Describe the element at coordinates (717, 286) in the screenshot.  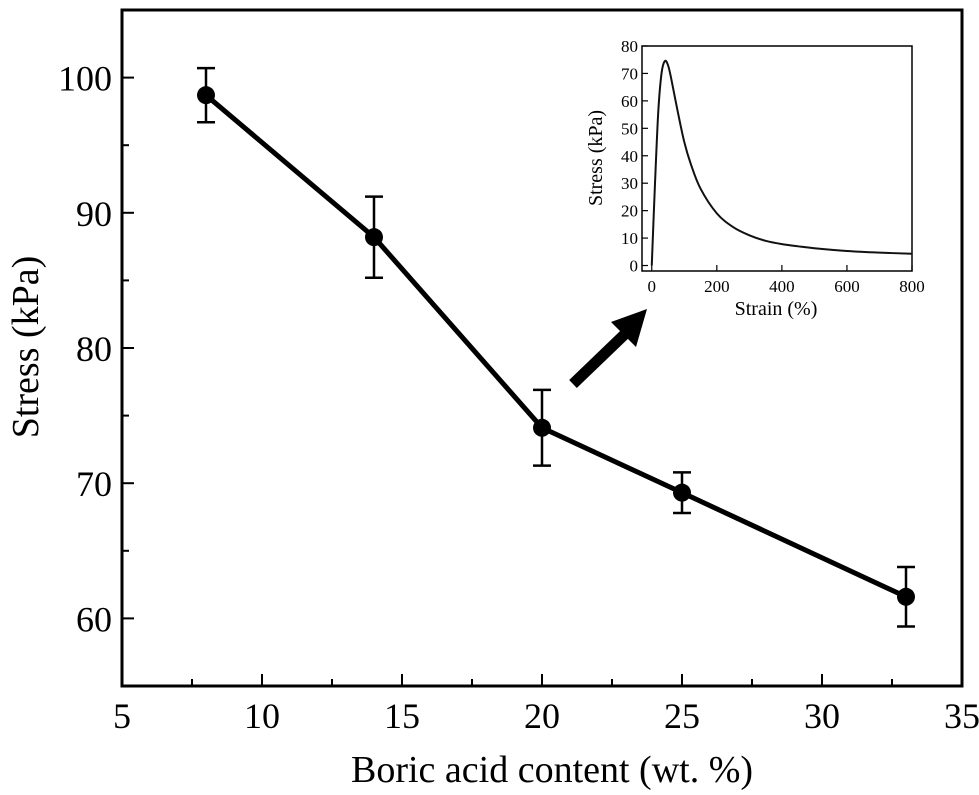
I see `inset-x-tick-label: 200` at that location.